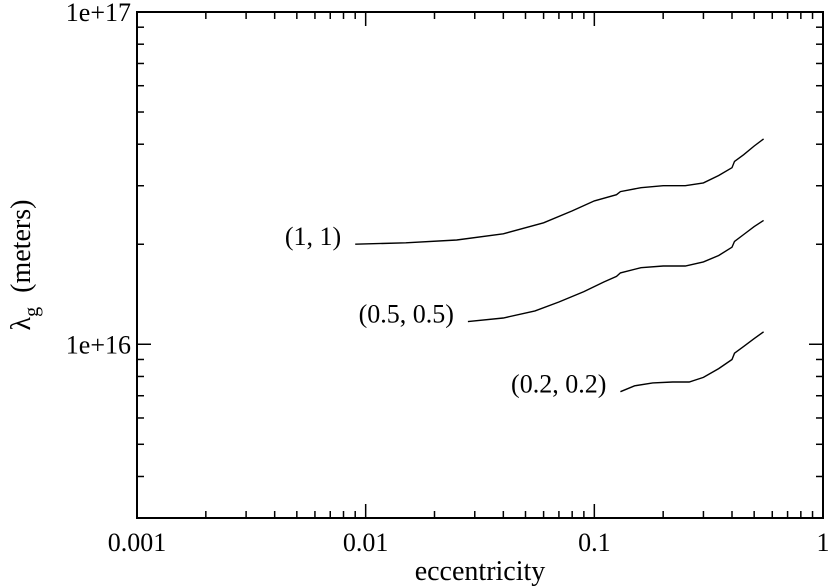 This screenshot has width=830, height=587. Describe the element at coordinates (366, 542) in the screenshot. I see `x-tick-label: 0.01` at that location.